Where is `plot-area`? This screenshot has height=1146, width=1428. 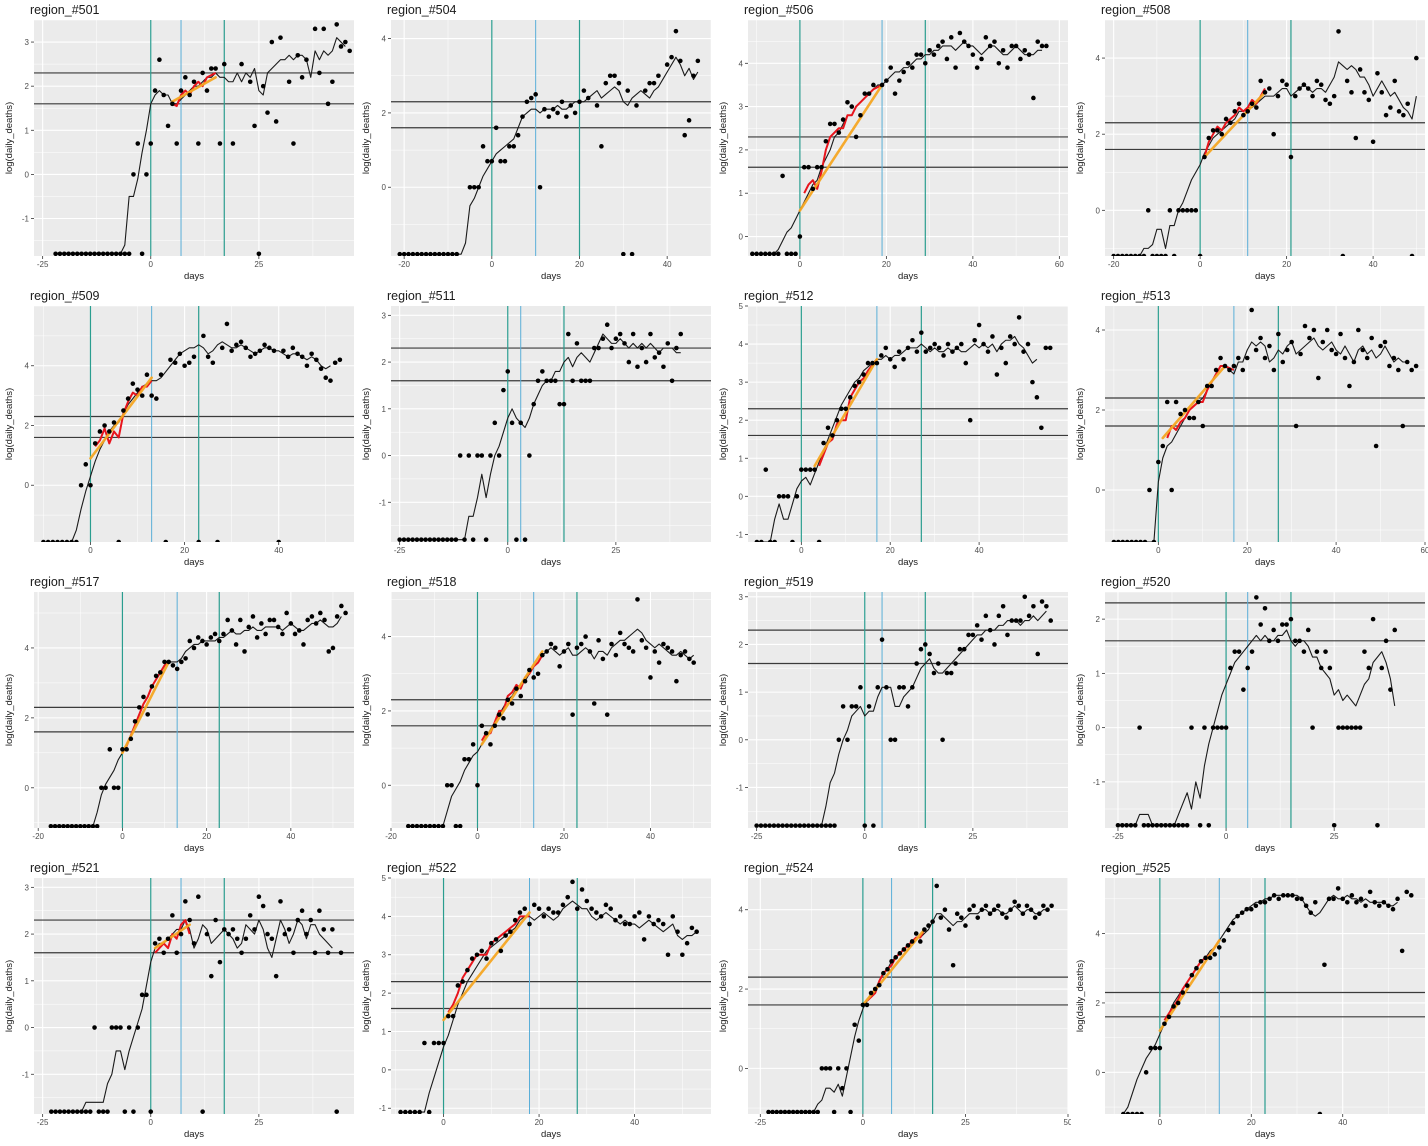 plot-area is located at coordinates (1265, 710).